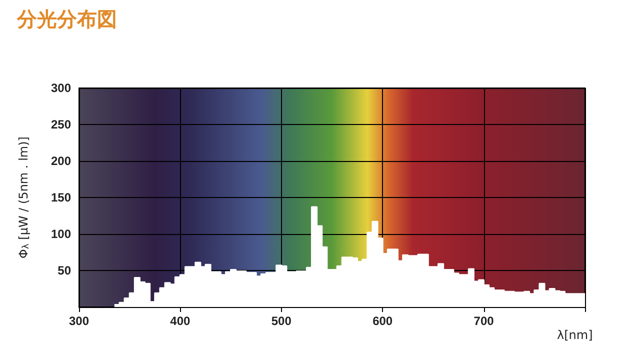 Image resolution: width=621 pixels, height=347 pixels. I want to click on x-tick-label: 700, so click(484, 321).